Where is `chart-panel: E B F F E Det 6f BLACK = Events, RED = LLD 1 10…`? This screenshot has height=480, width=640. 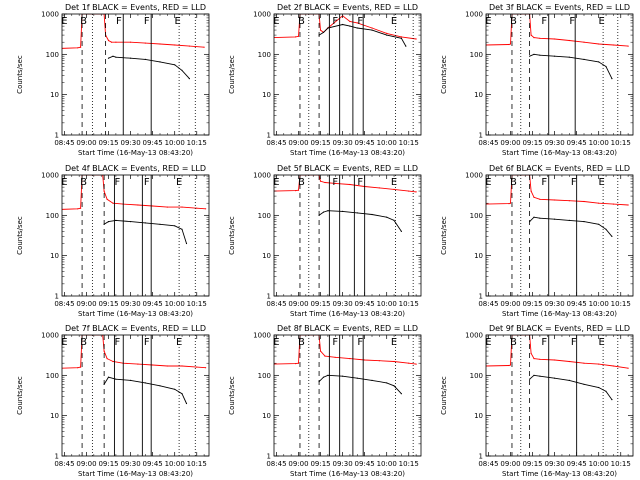
chart-panel: E B F F E Det 6f BLACK = Events, RED = LLD 1 10… is located at coordinates (537, 241).